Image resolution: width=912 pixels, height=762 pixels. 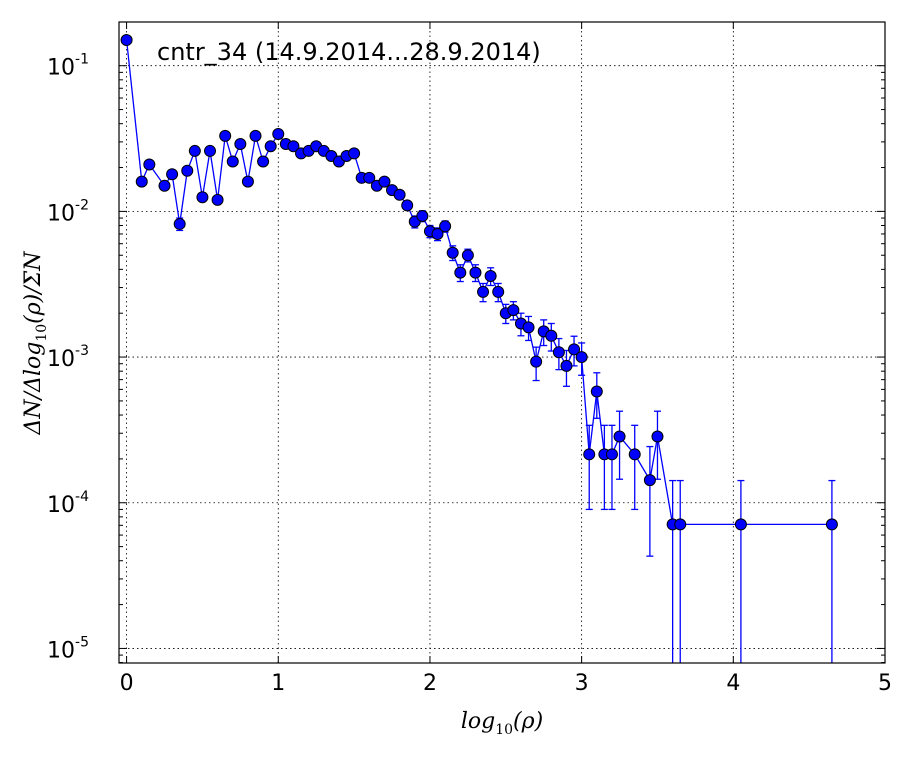 I want to click on y-axis-label: ΔN/Δlog10(ρ)/ΣN, so click(x=35, y=343).